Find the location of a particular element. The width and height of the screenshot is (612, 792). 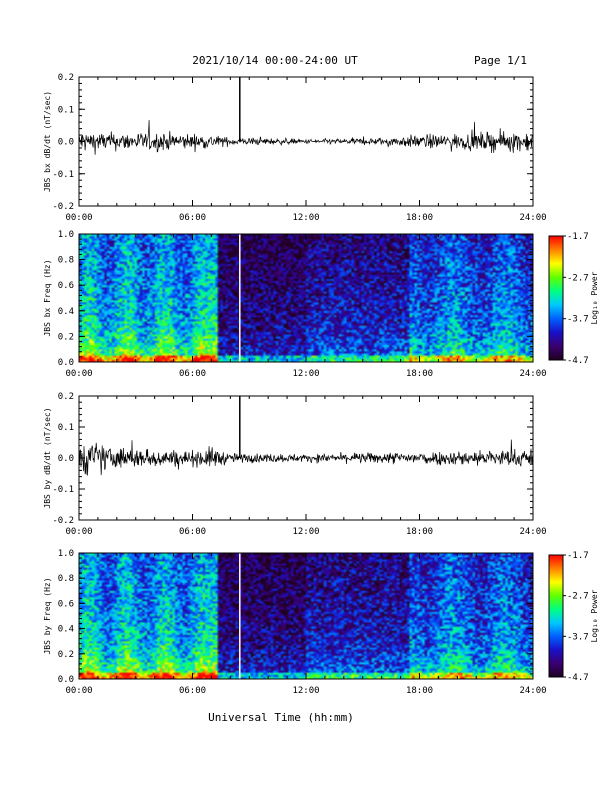

y-axis-title: JBS bx Freq (Hz) is located at coordinates (47, 297).